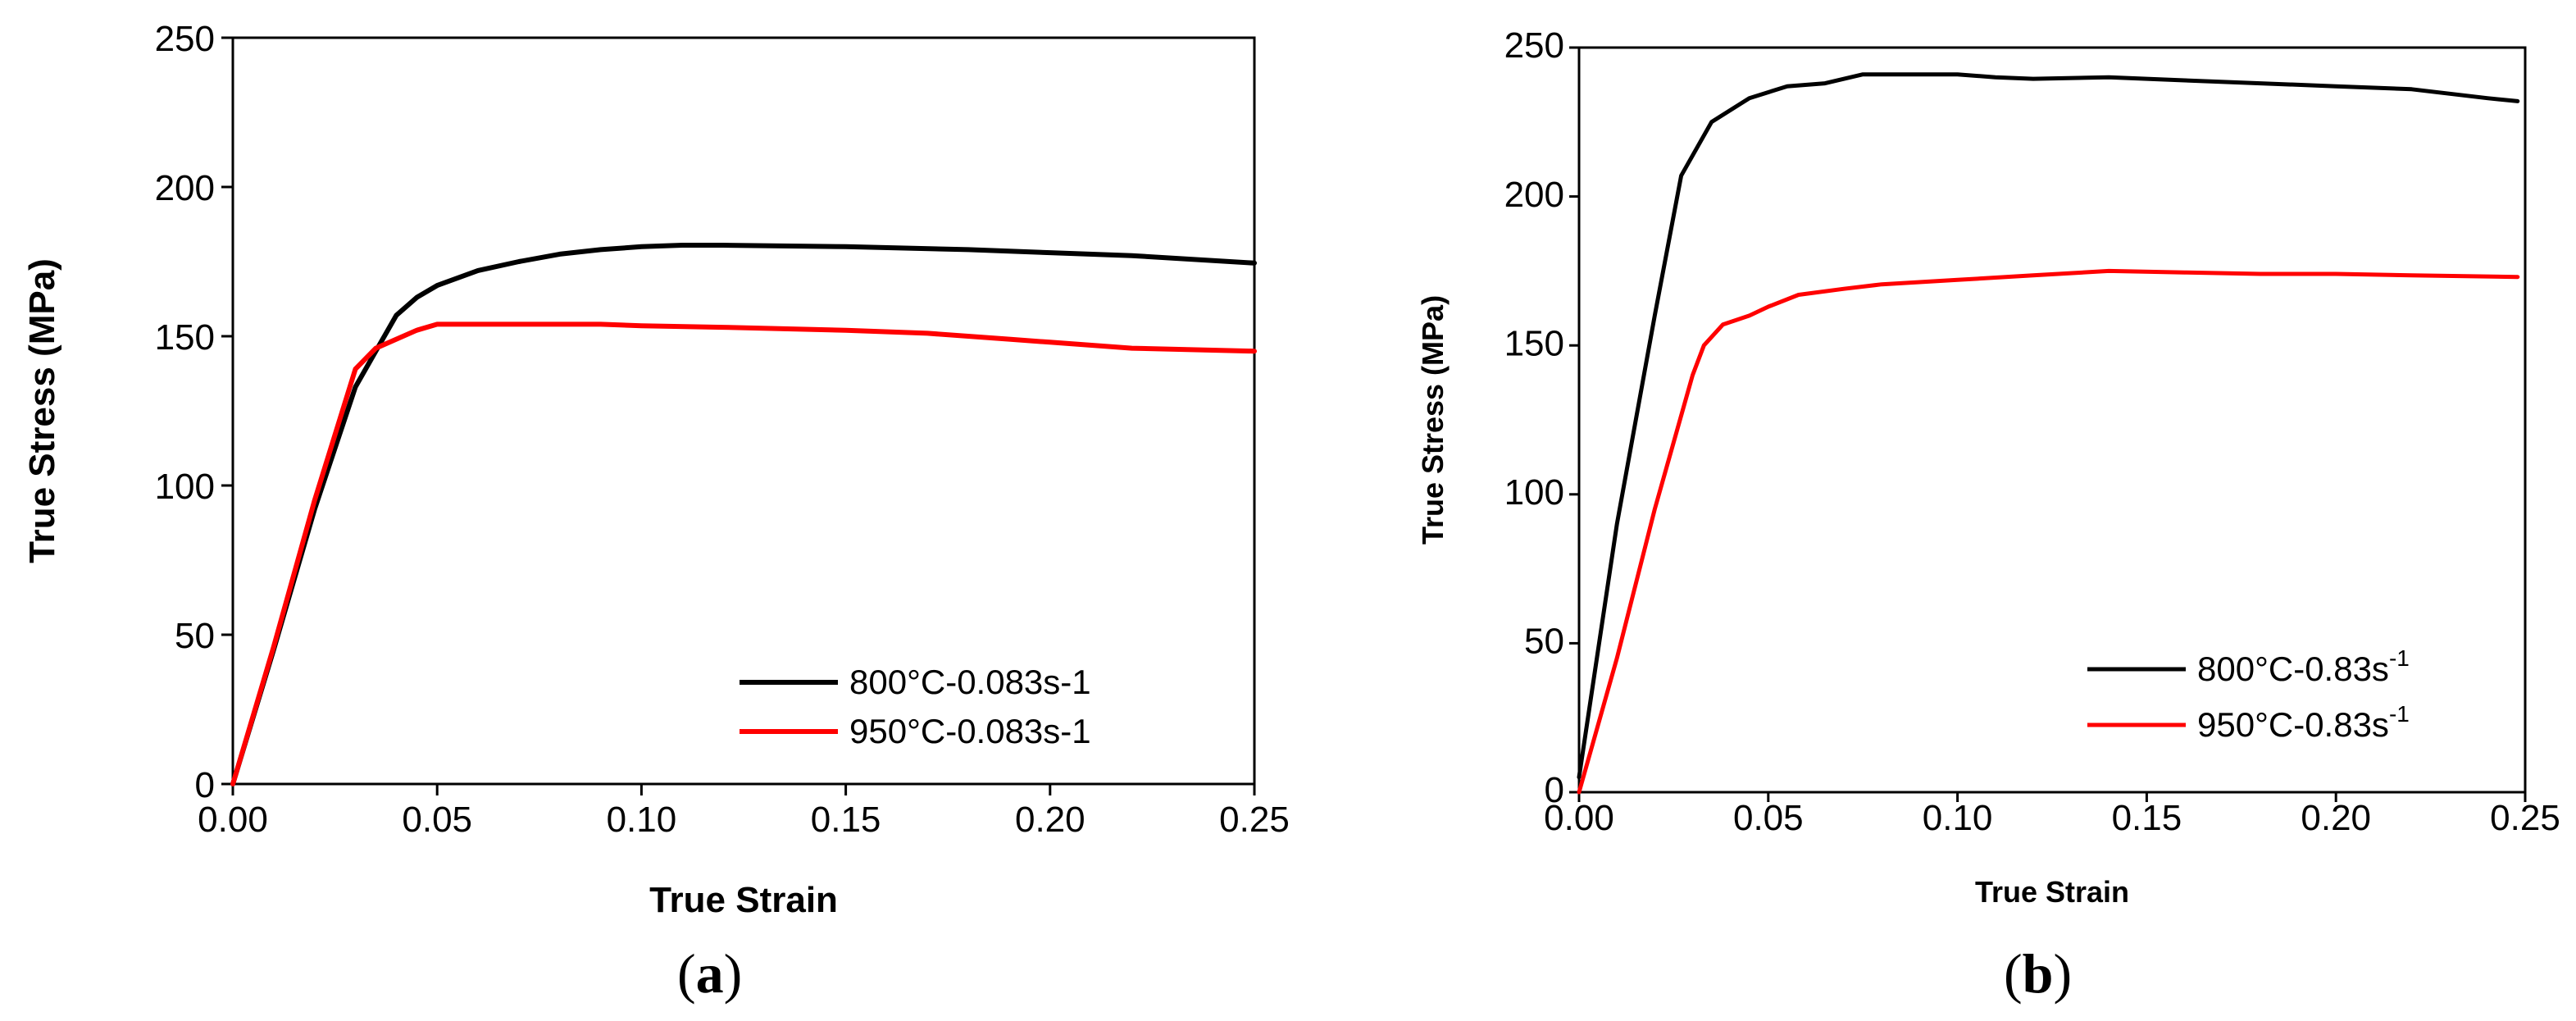 This screenshot has height=1021, width=2576. What do you see at coordinates (686, 973) in the screenshot?
I see `caption-a-open: (` at bounding box center [686, 973].